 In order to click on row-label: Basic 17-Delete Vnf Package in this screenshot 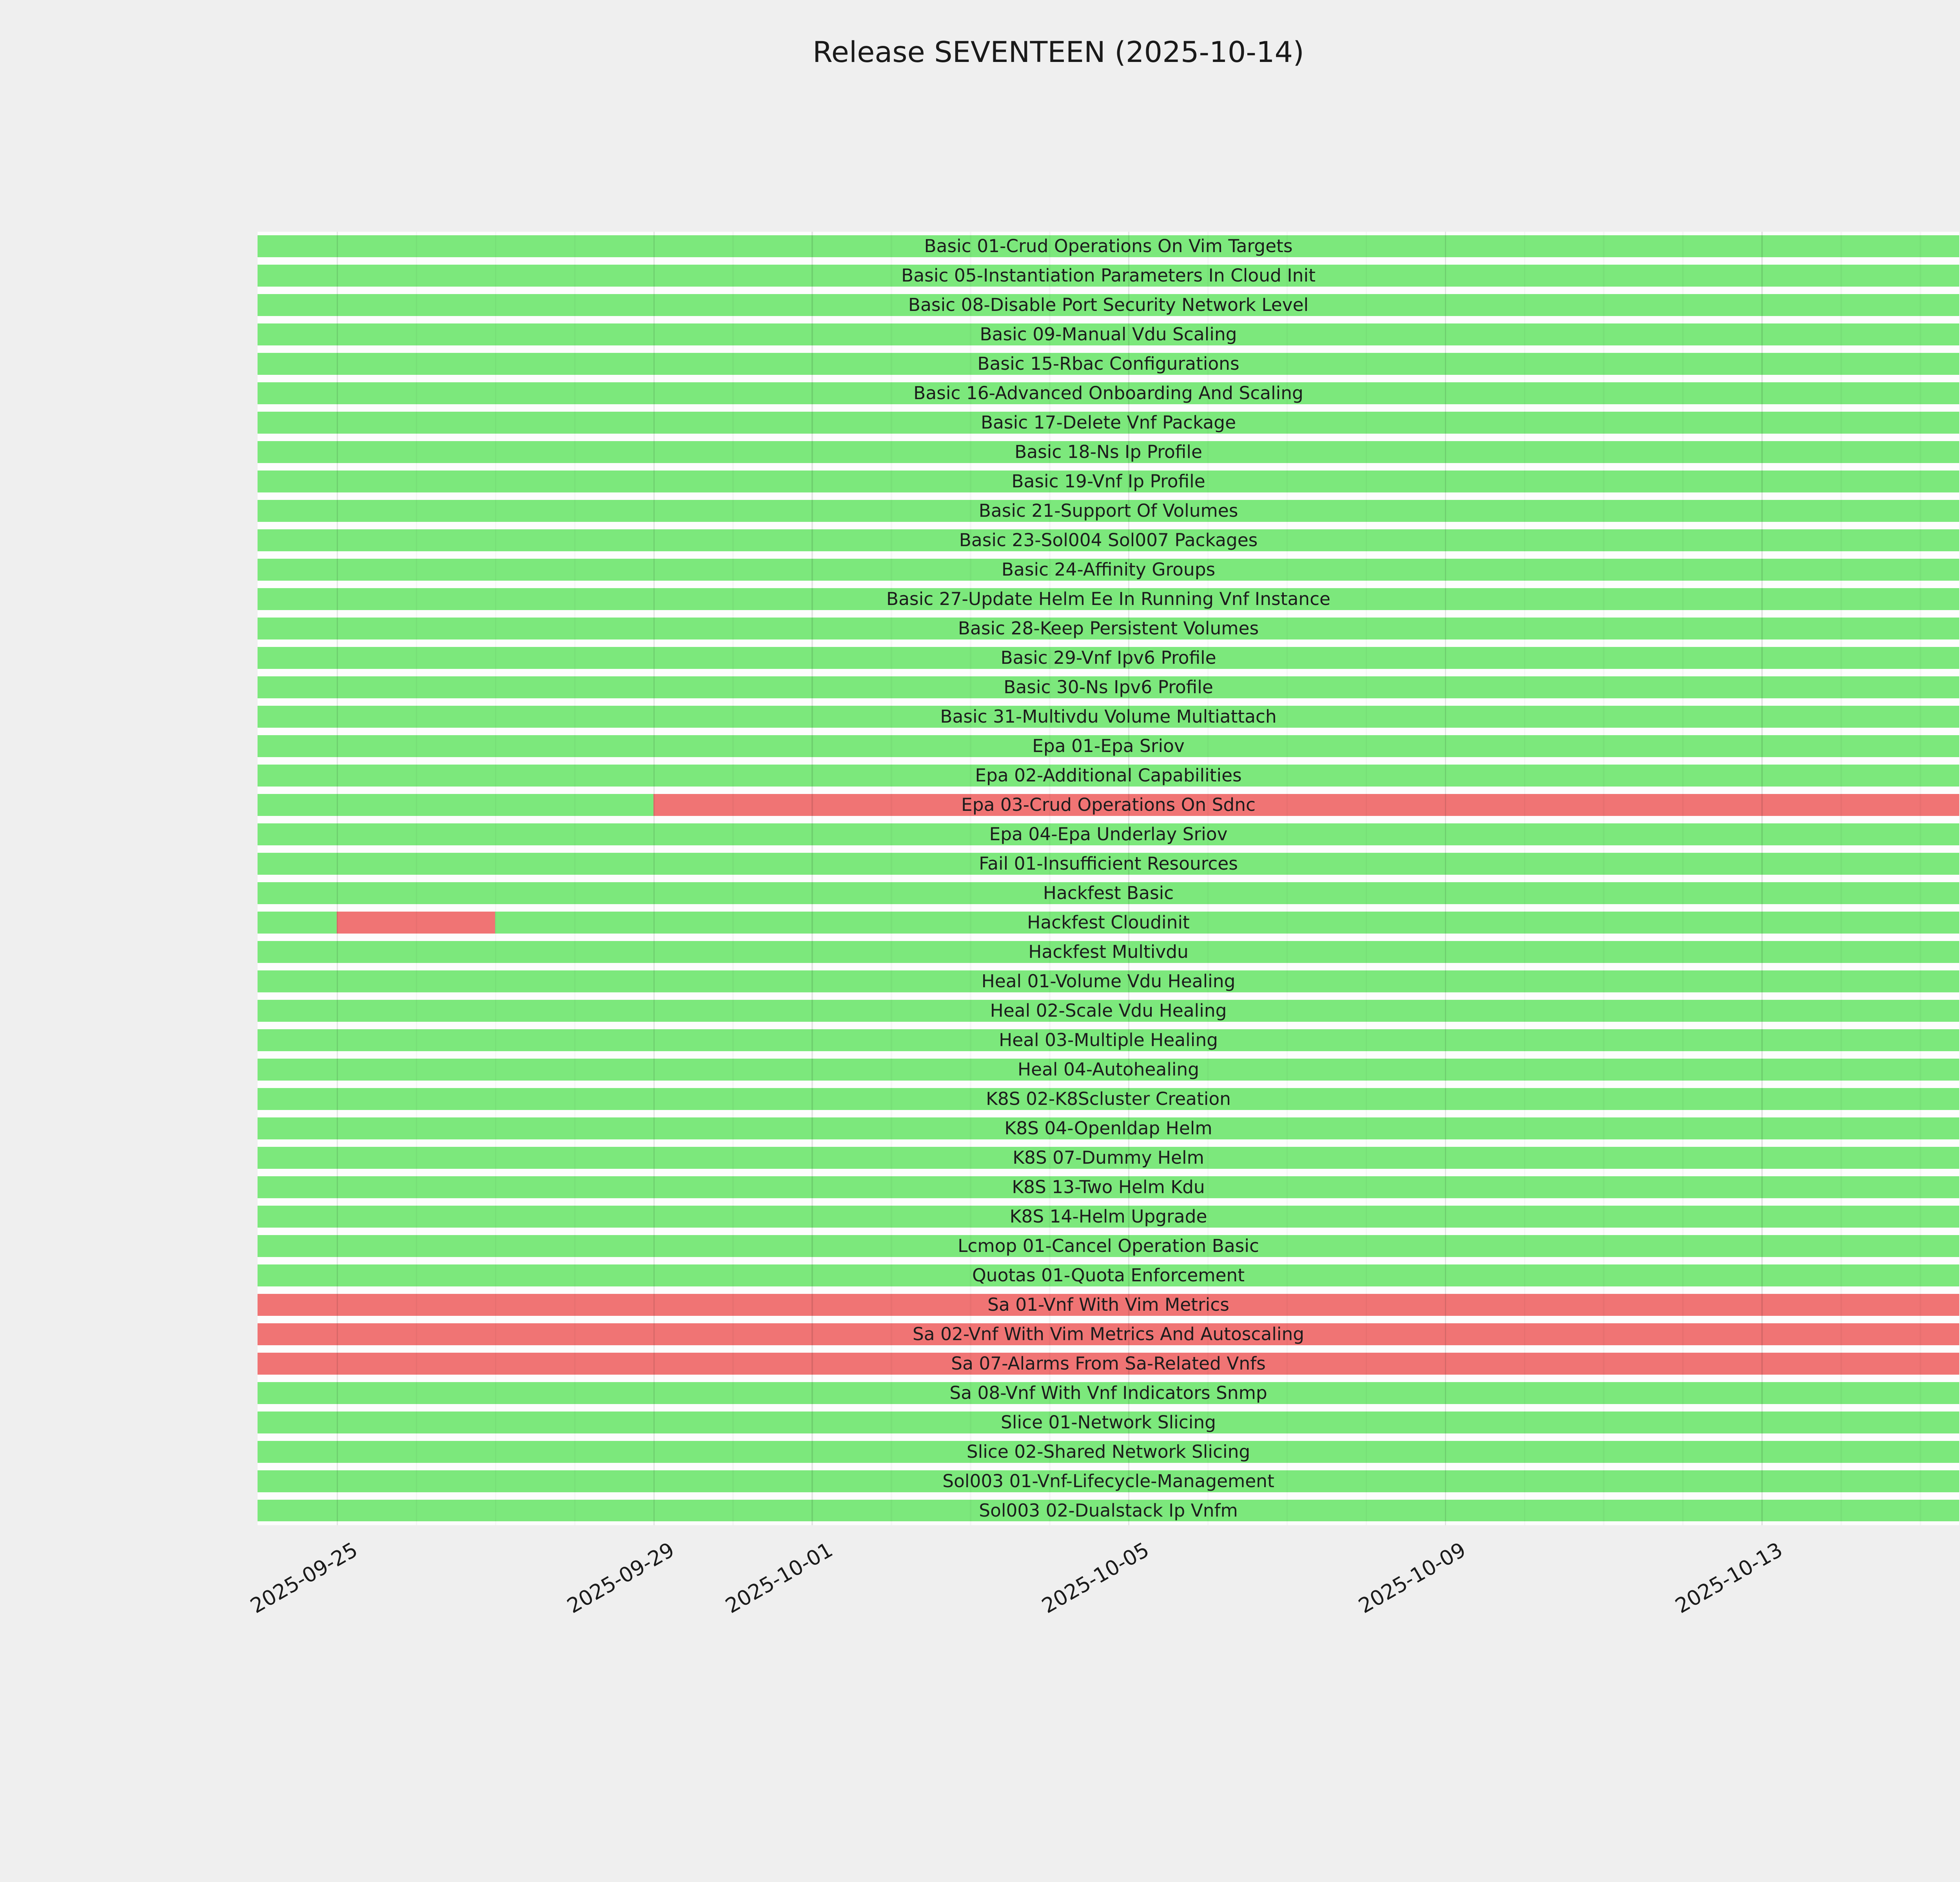, I will do `click(1108, 422)`.